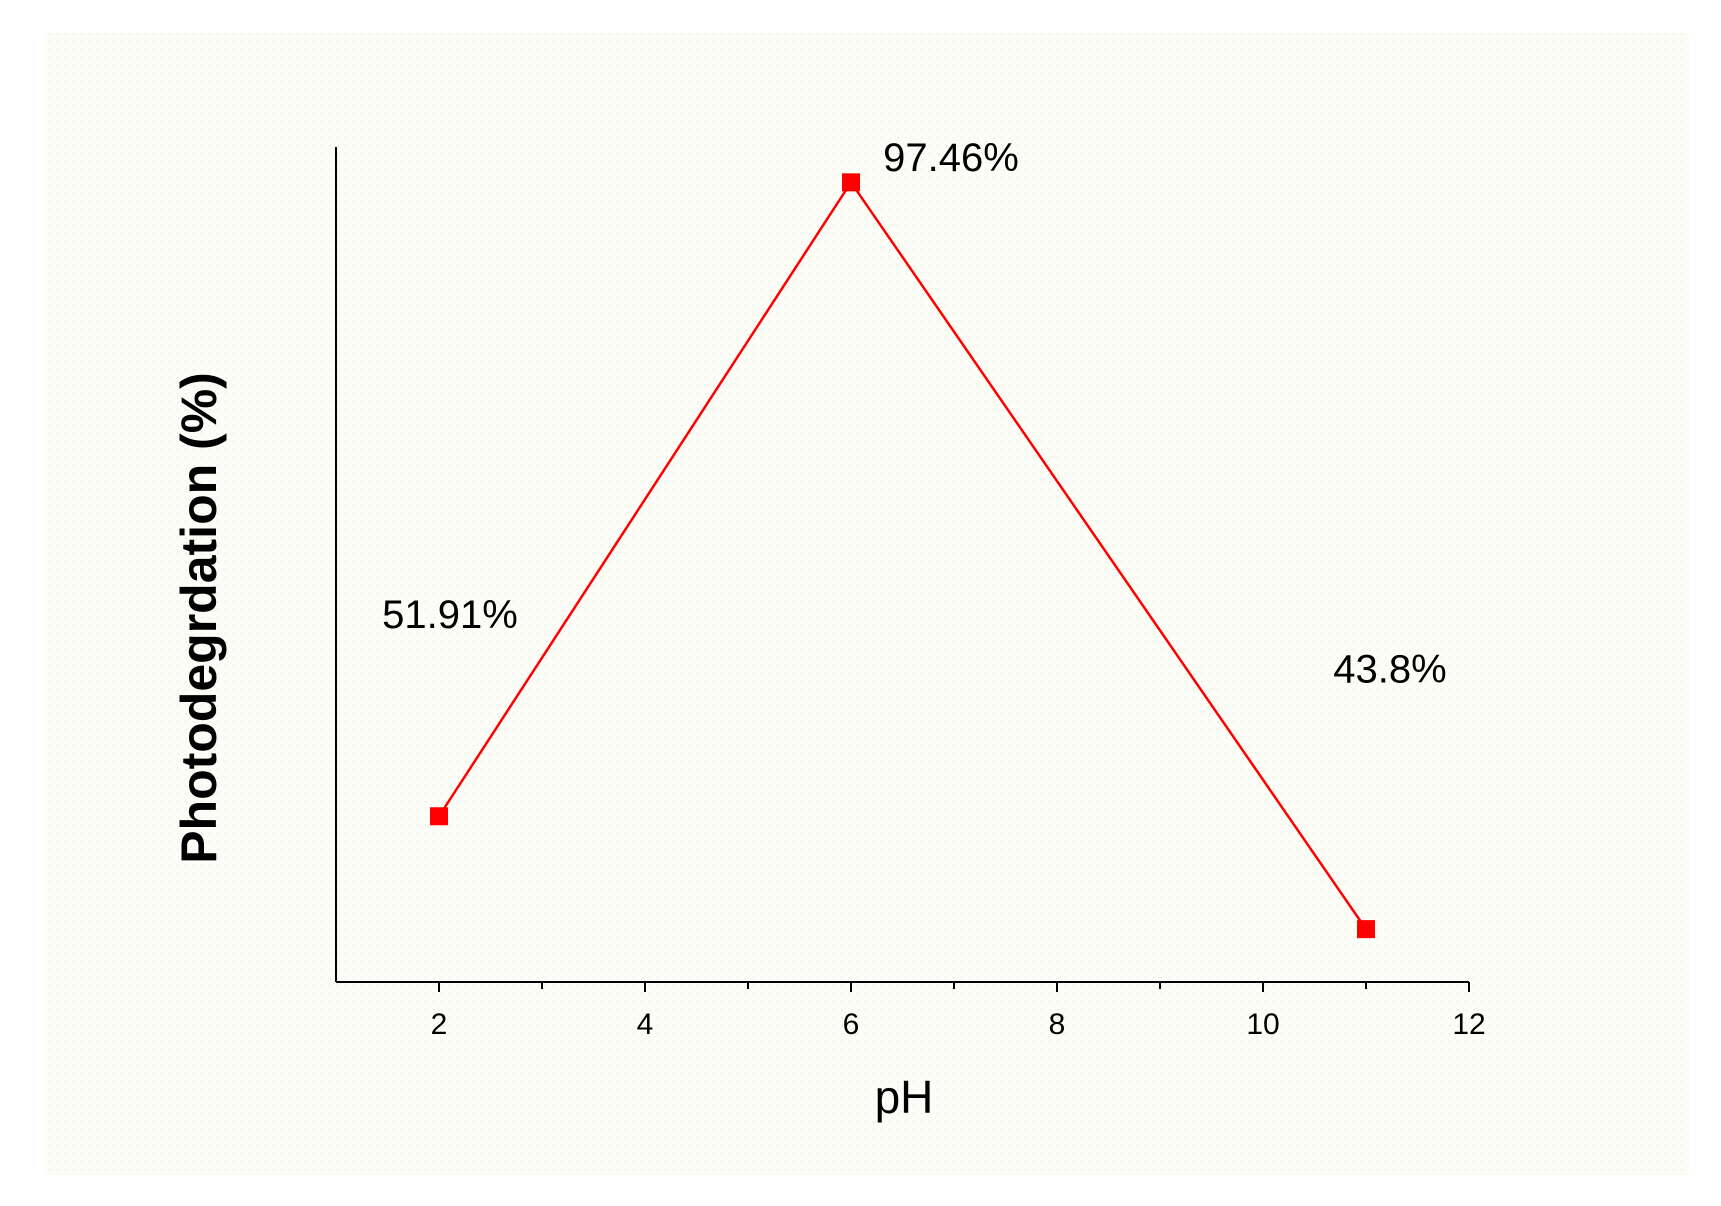  I want to click on data-label: 43.8%, so click(1389, 670).